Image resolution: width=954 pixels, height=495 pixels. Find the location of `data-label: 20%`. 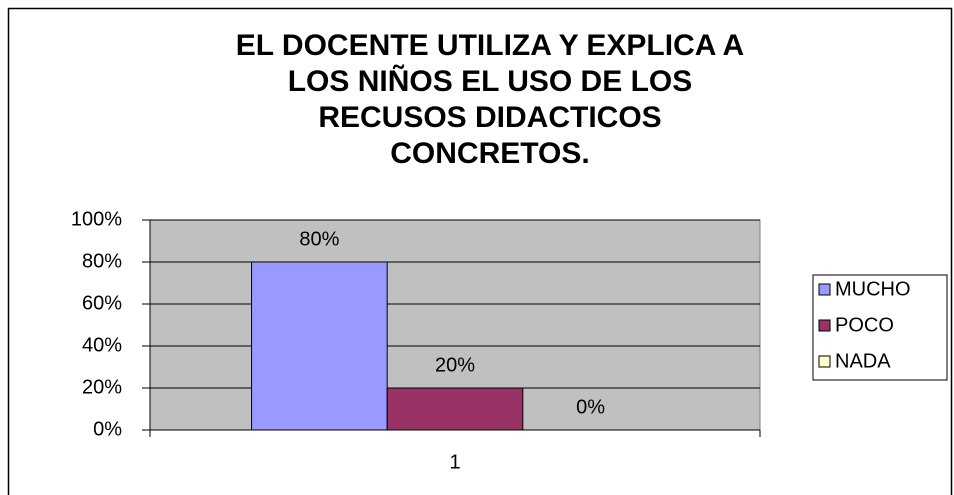

data-label: 20% is located at coordinates (455, 365).